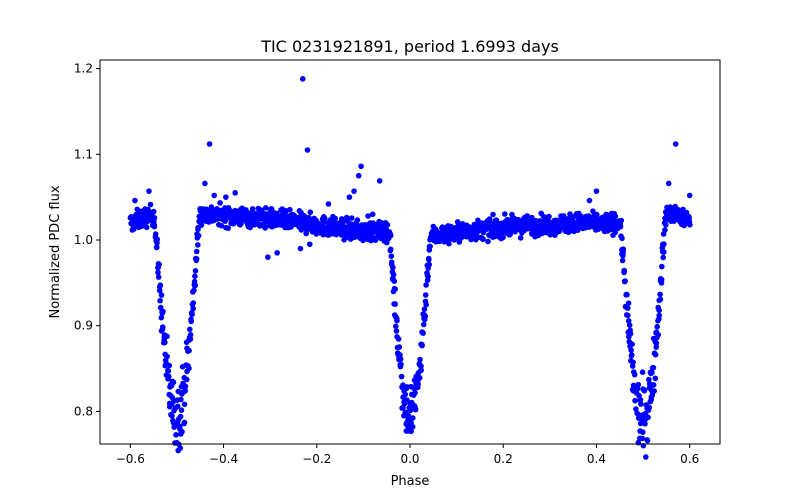 This screenshot has width=800, height=500. I want to click on y-tick-label: 1.2, so click(83, 69).